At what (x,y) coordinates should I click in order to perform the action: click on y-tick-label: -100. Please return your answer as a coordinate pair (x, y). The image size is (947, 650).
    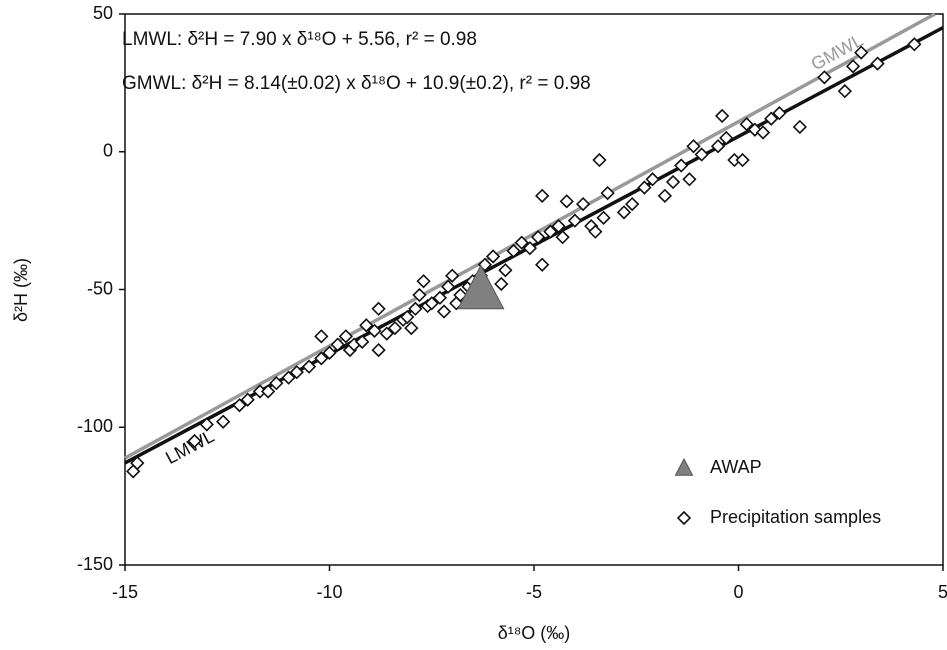
    Looking at the image, I should click on (95, 426).